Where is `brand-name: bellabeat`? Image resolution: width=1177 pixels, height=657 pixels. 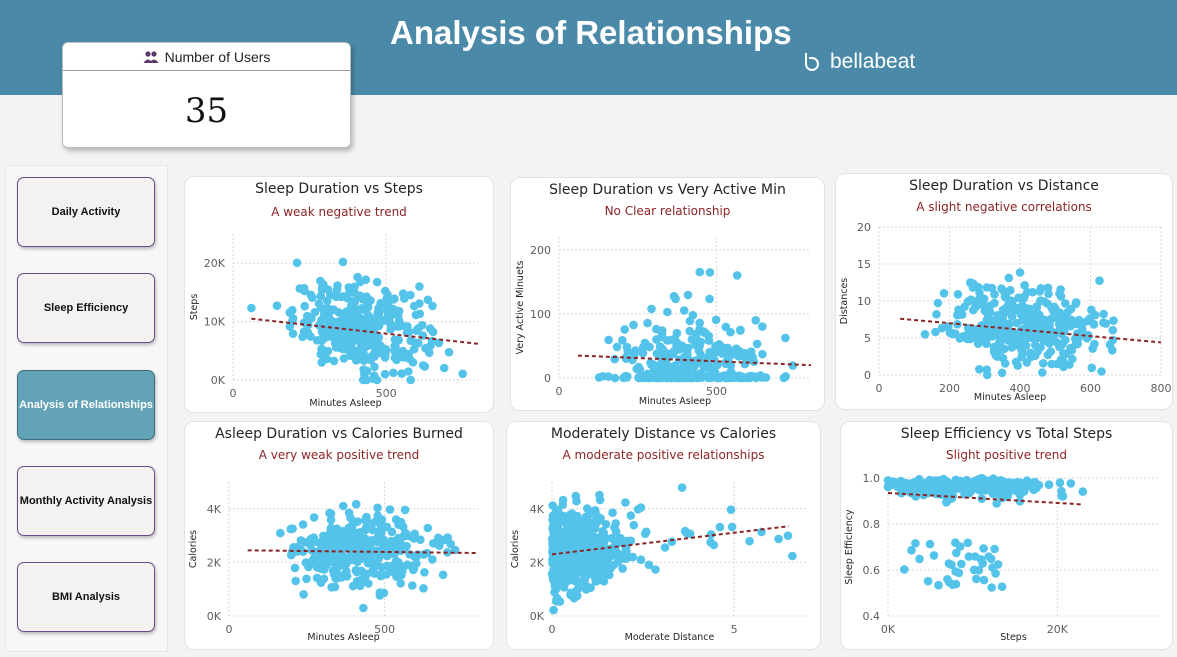
brand-name: bellabeat is located at coordinates (873, 61).